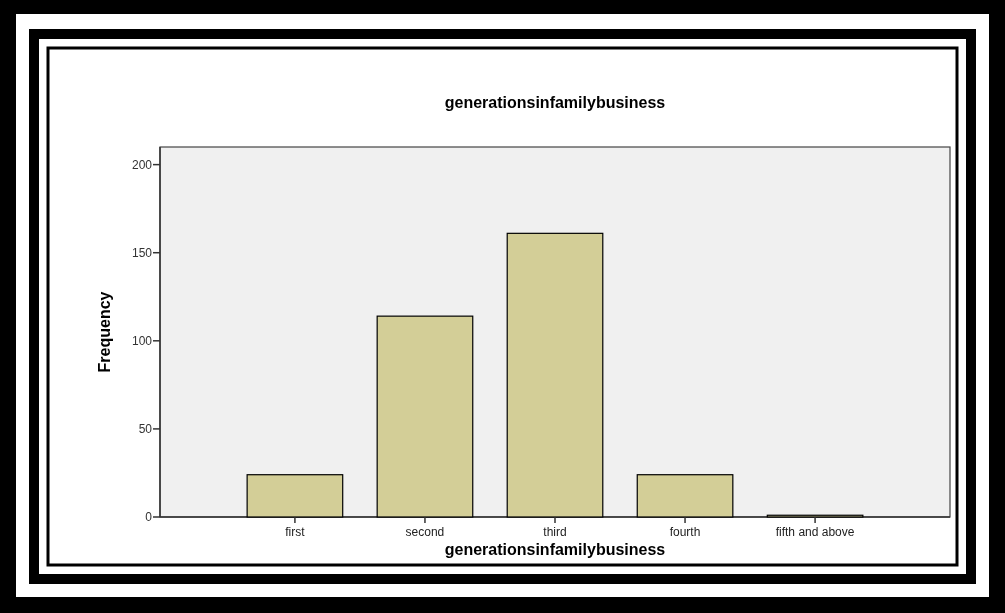  Describe the element at coordinates (142, 252) in the screenshot. I see `y-tick-label: 150` at that location.